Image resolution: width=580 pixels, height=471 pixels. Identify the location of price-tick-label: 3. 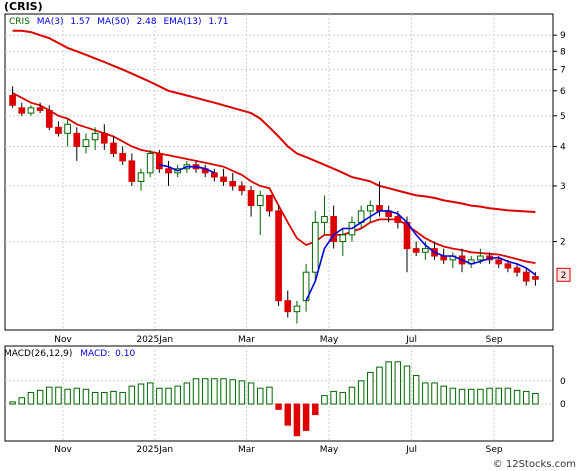
(563, 187).